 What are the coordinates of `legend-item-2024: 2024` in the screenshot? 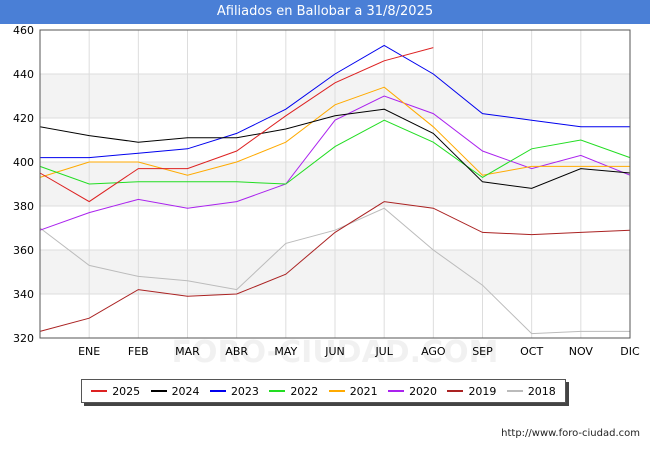 It's located at (175, 391).